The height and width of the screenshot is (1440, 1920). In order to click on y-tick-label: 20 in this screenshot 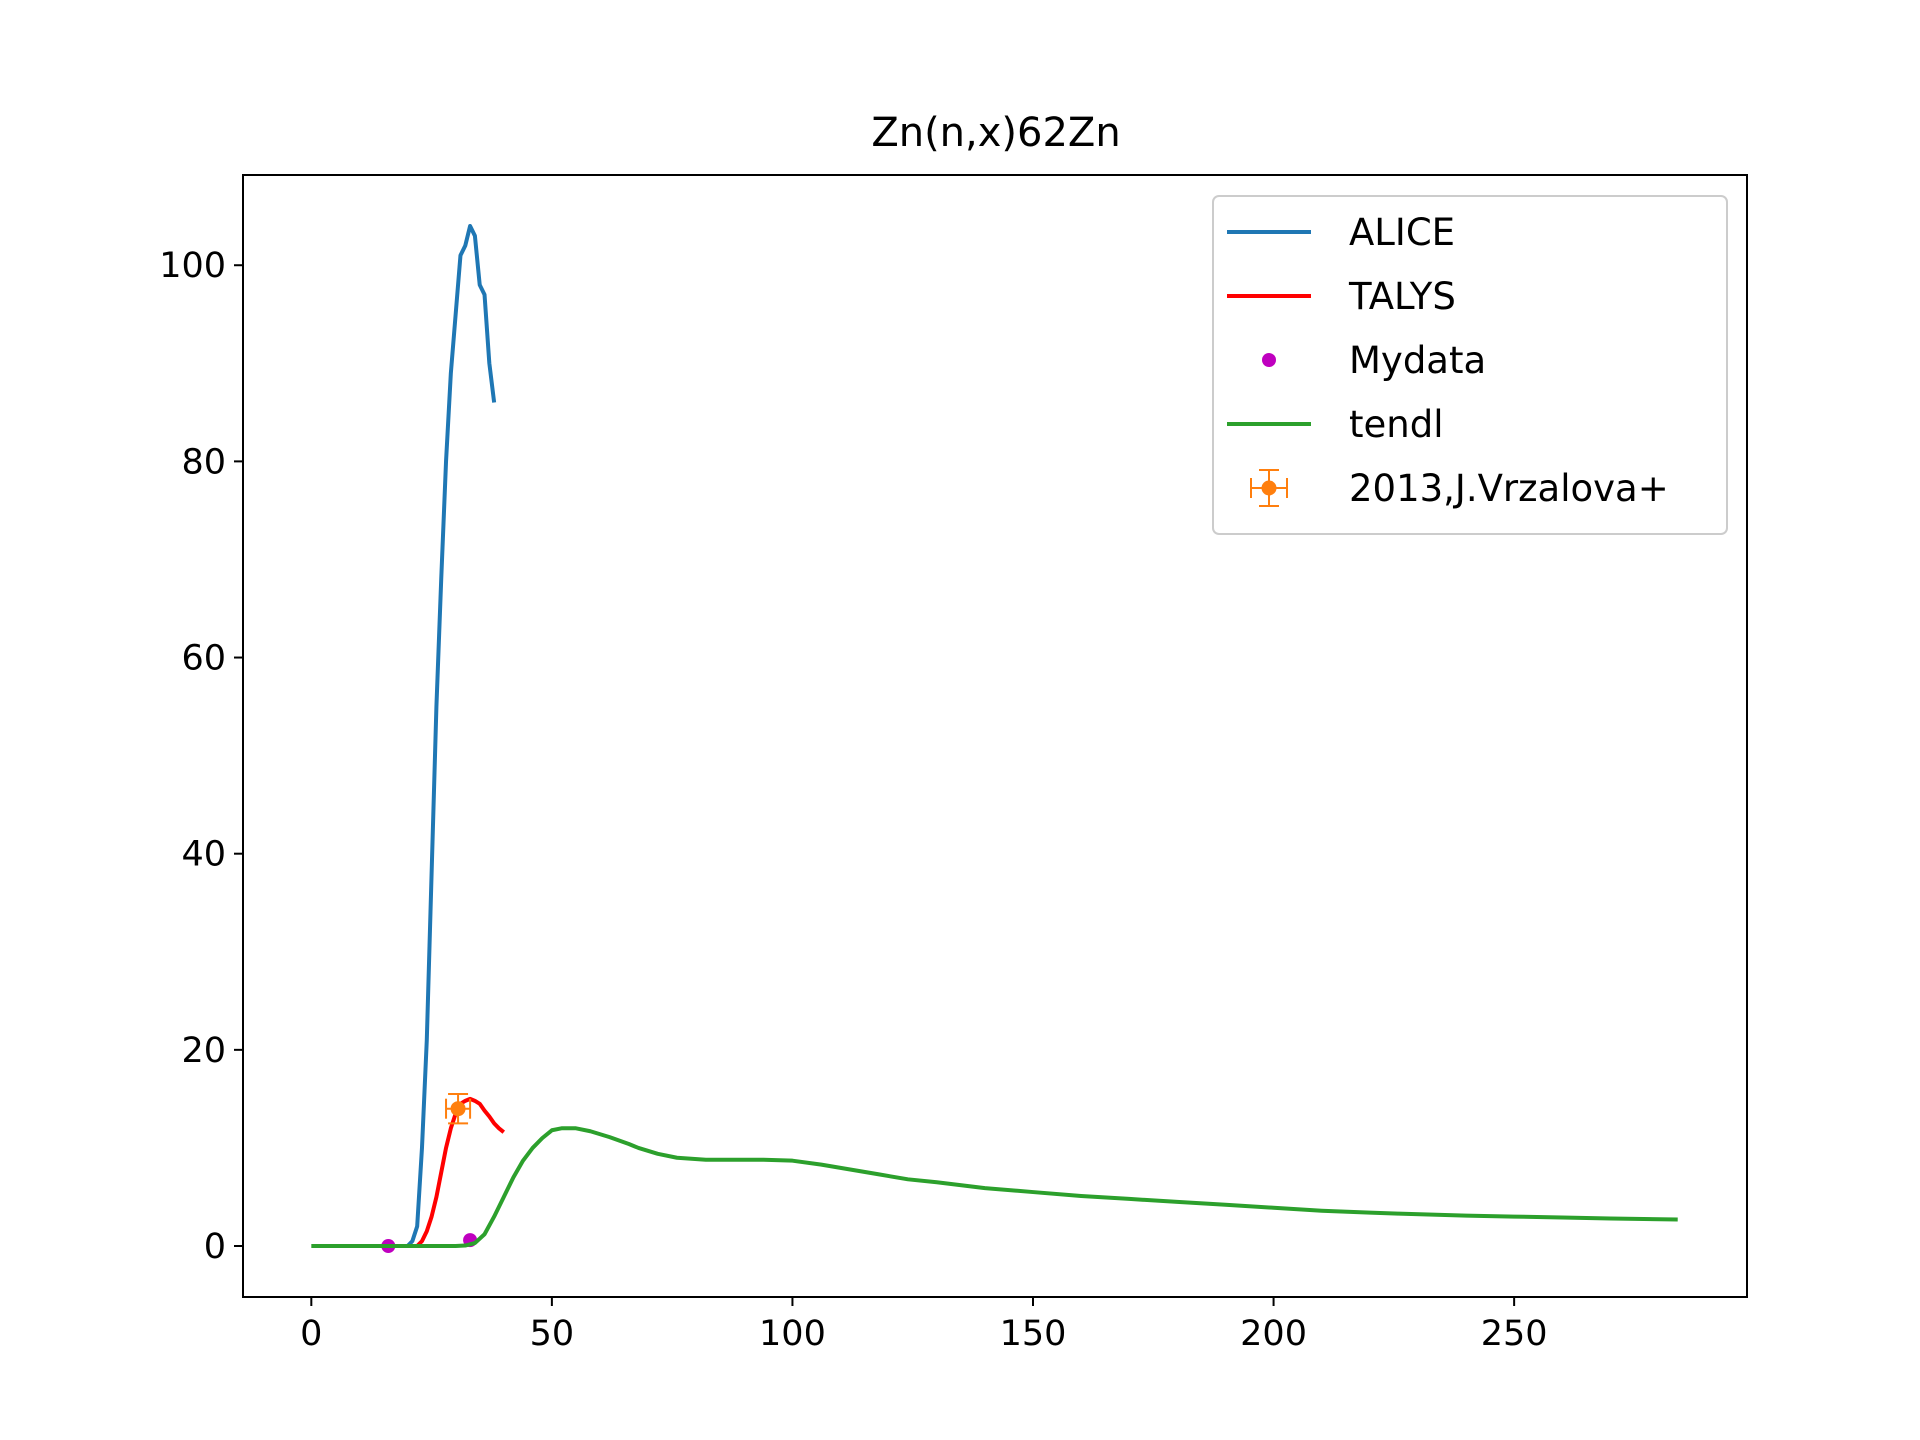, I will do `click(203, 1051)`.